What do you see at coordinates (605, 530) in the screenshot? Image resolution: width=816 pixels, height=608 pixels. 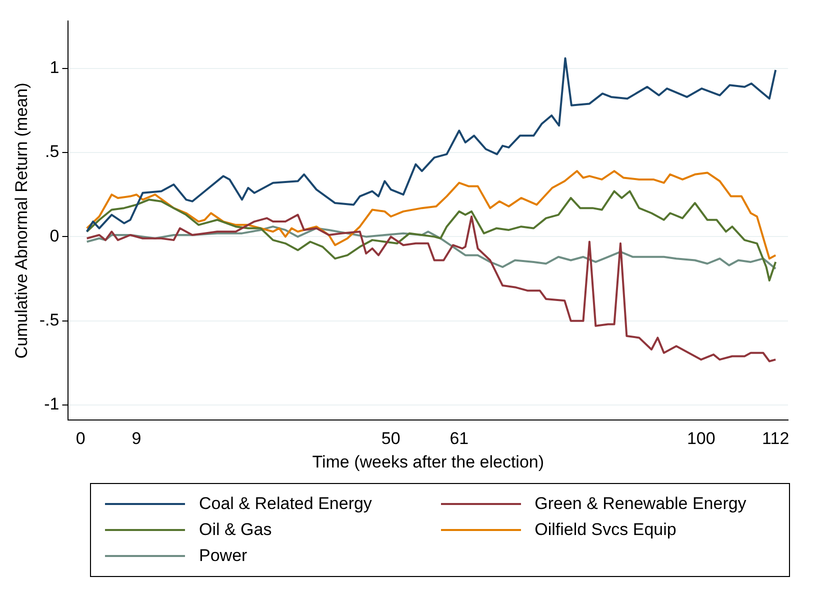 I see `legend-label: Oilfield Svcs Equip` at bounding box center [605, 530].